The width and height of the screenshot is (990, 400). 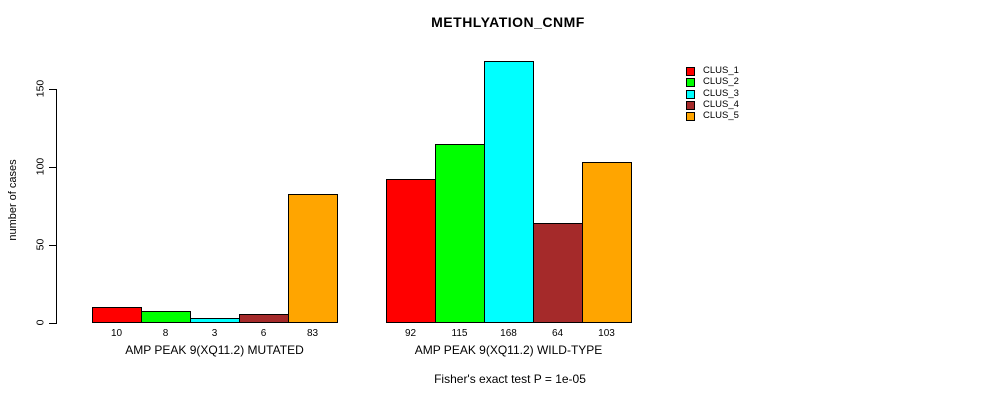 What do you see at coordinates (166, 317) in the screenshot?
I see `bar-clus_2-group1` at bounding box center [166, 317].